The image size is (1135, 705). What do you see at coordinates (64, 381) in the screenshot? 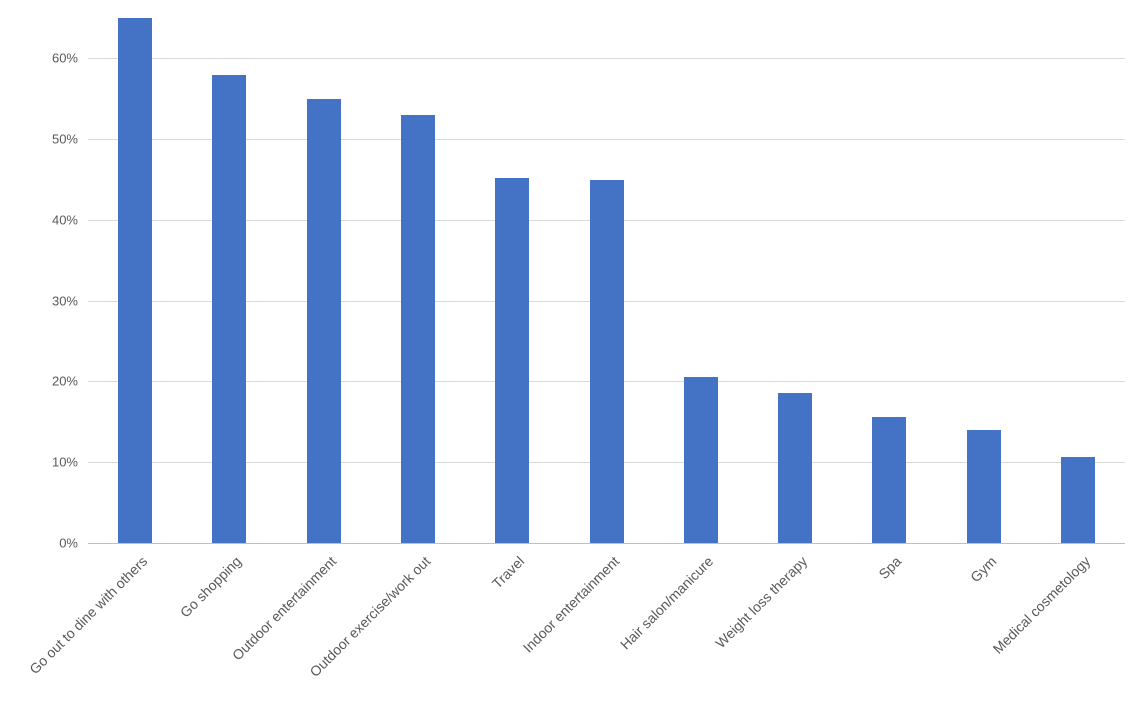
I see `y-tick-label: 20%` at bounding box center [64, 381].